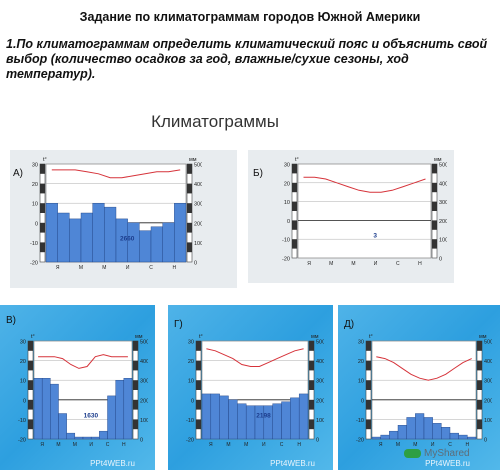  What do you see at coordinates (18, 173) in the screenshot?
I see `panel-label-a: А)` at bounding box center [18, 173].